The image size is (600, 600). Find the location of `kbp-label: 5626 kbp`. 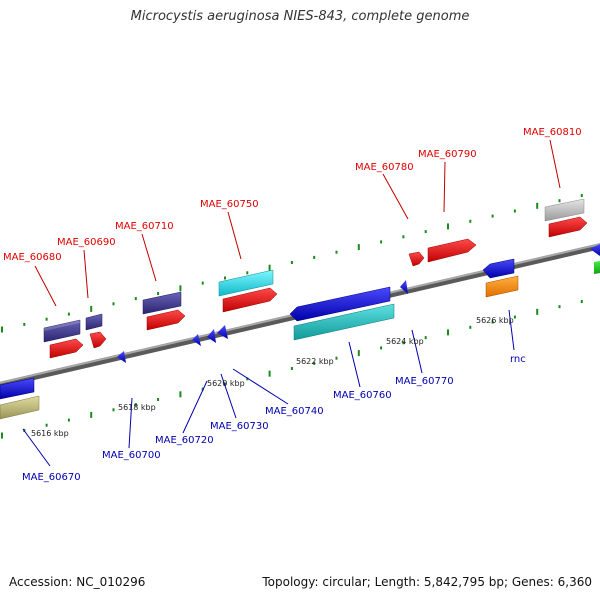

kbp-label: 5626 kbp is located at coordinates (495, 320).